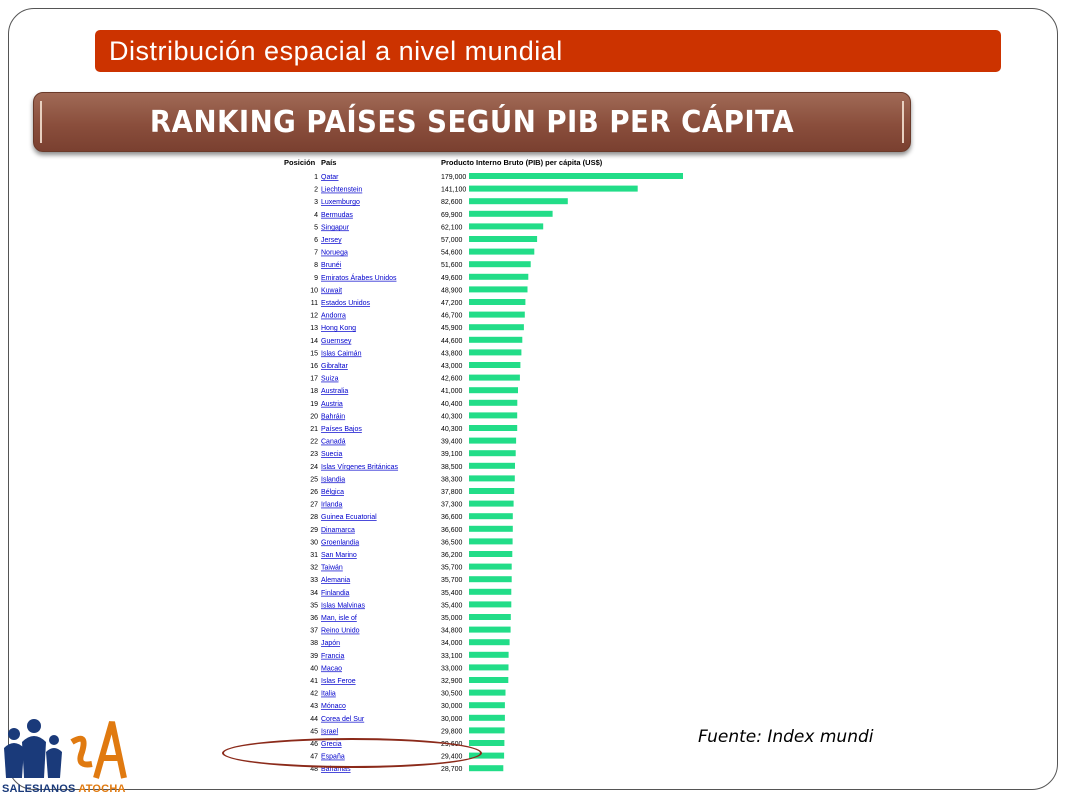 The height and width of the screenshot is (800, 1066). Describe the element at coordinates (332, 656) in the screenshot. I see `country-link: Francia` at that location.